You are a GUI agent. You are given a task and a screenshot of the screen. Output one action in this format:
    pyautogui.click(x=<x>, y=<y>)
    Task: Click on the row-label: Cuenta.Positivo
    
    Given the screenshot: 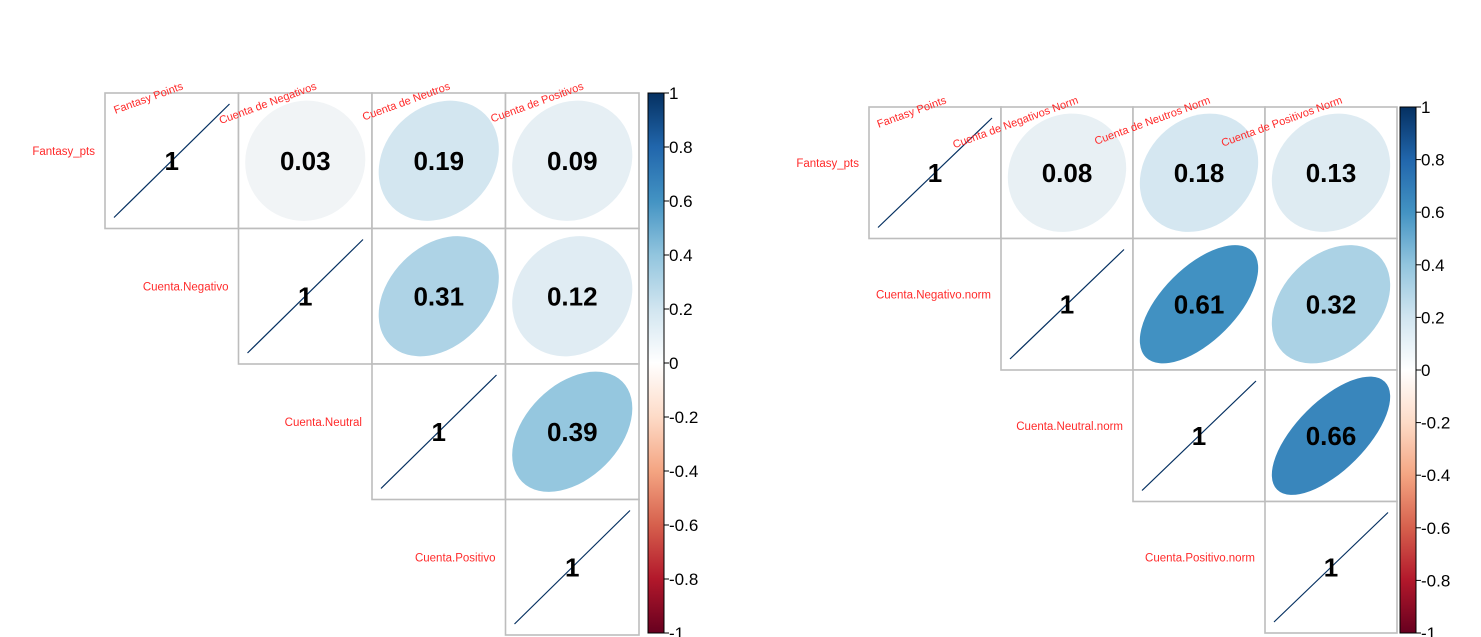 What is the action you would take?
    pyautogui.click(x=455, y=558)
    